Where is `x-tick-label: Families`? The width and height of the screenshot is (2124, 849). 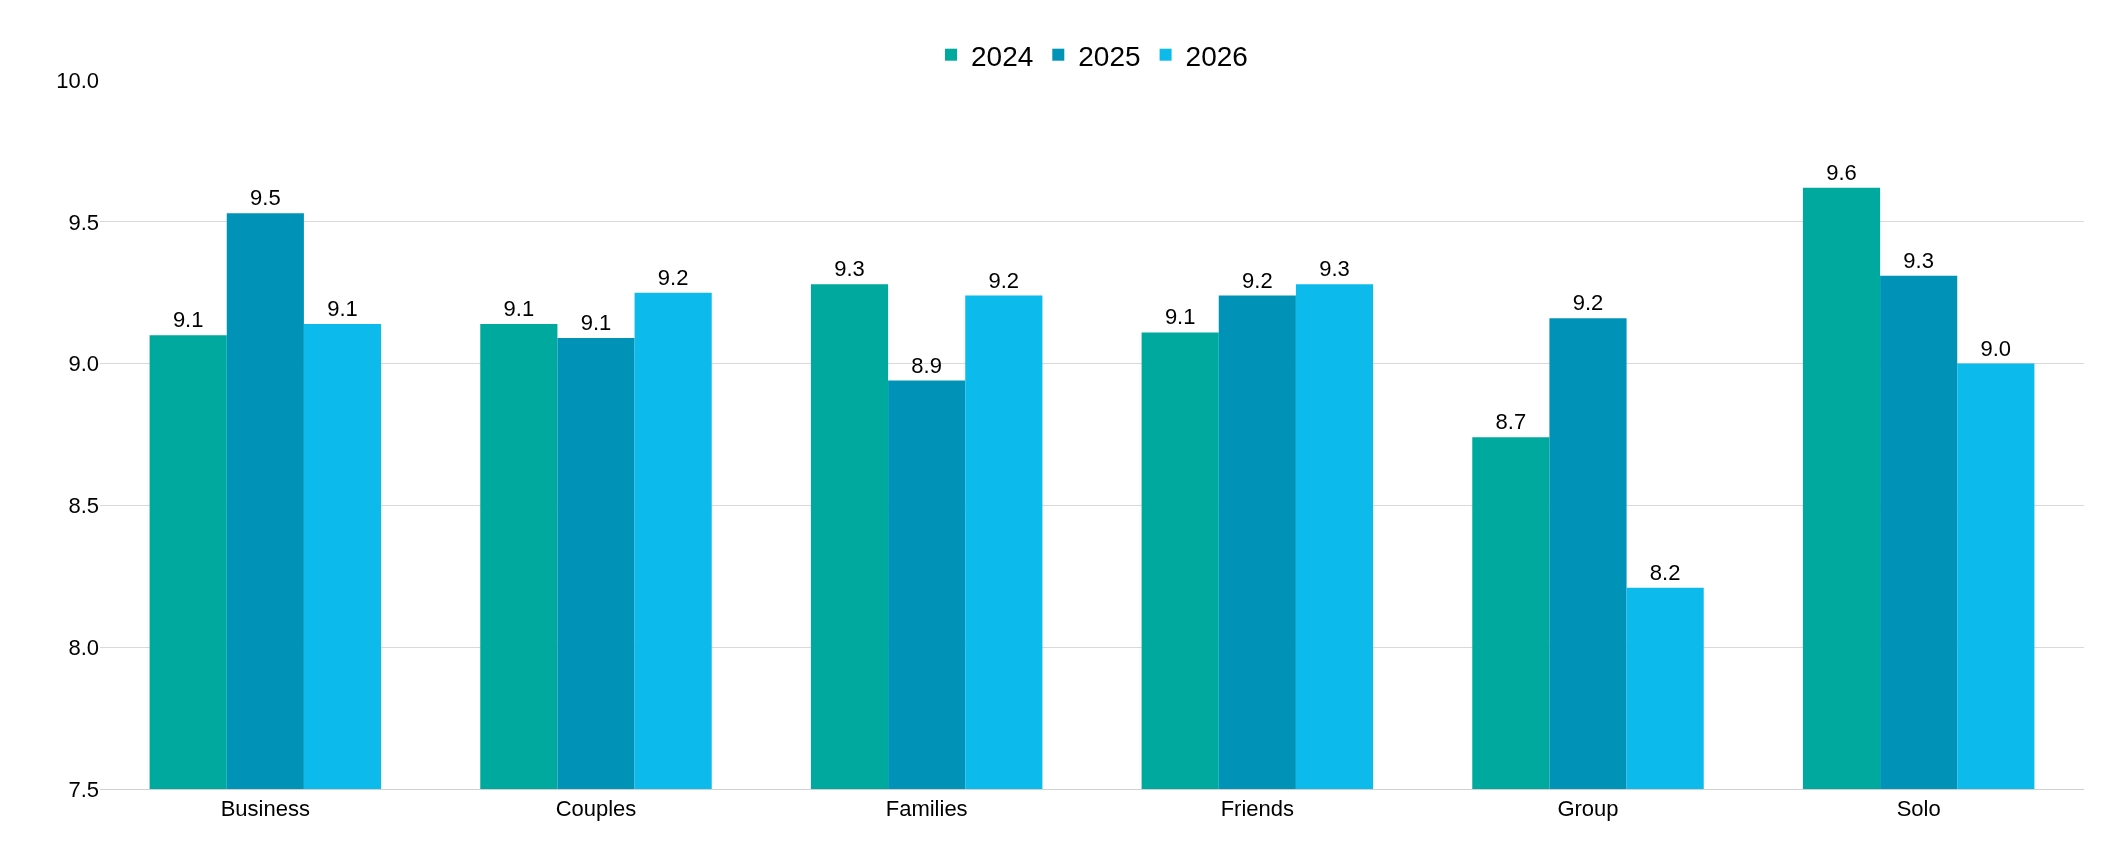
x-tick-label: Families is located at coordinates (926, 809).